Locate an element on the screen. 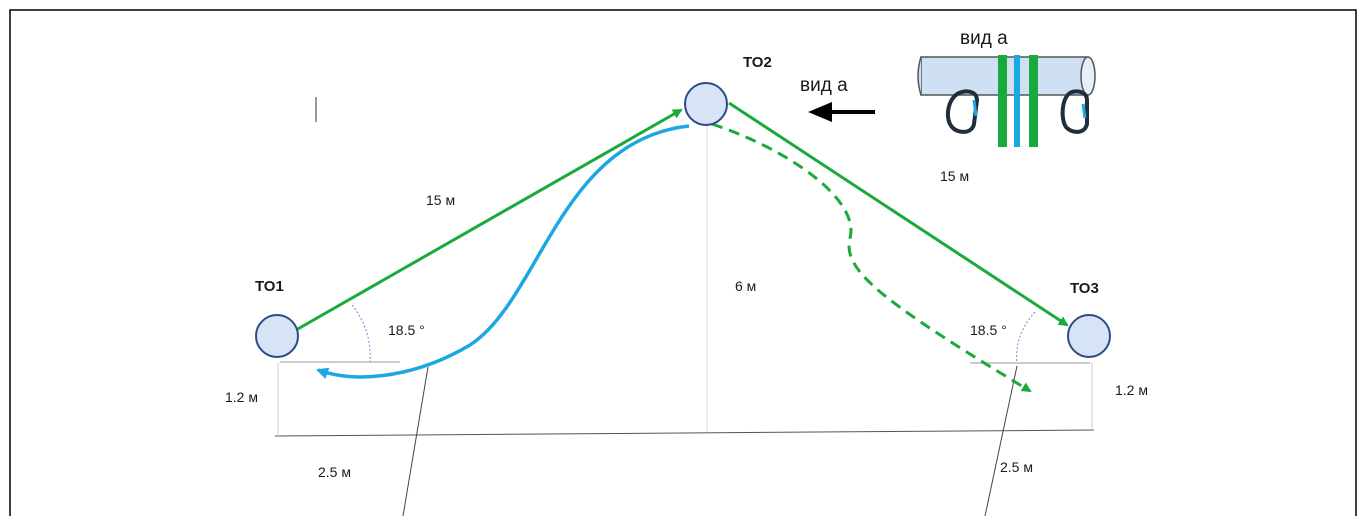 This screenshot has width=1360, height=516. right-offset-label: 2.5 м is located at coordinates (1016, 467).